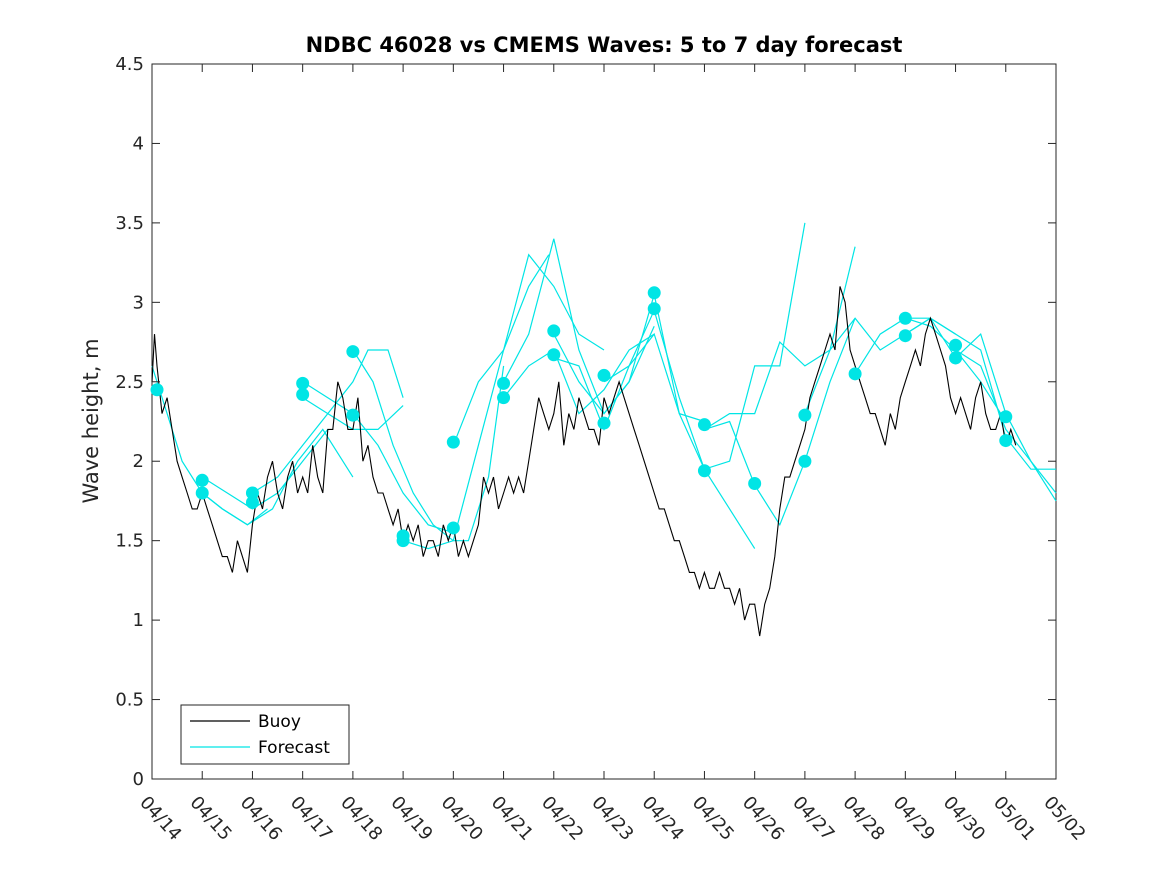  I want to click on y-tick-label: 1, so click(138, 620).